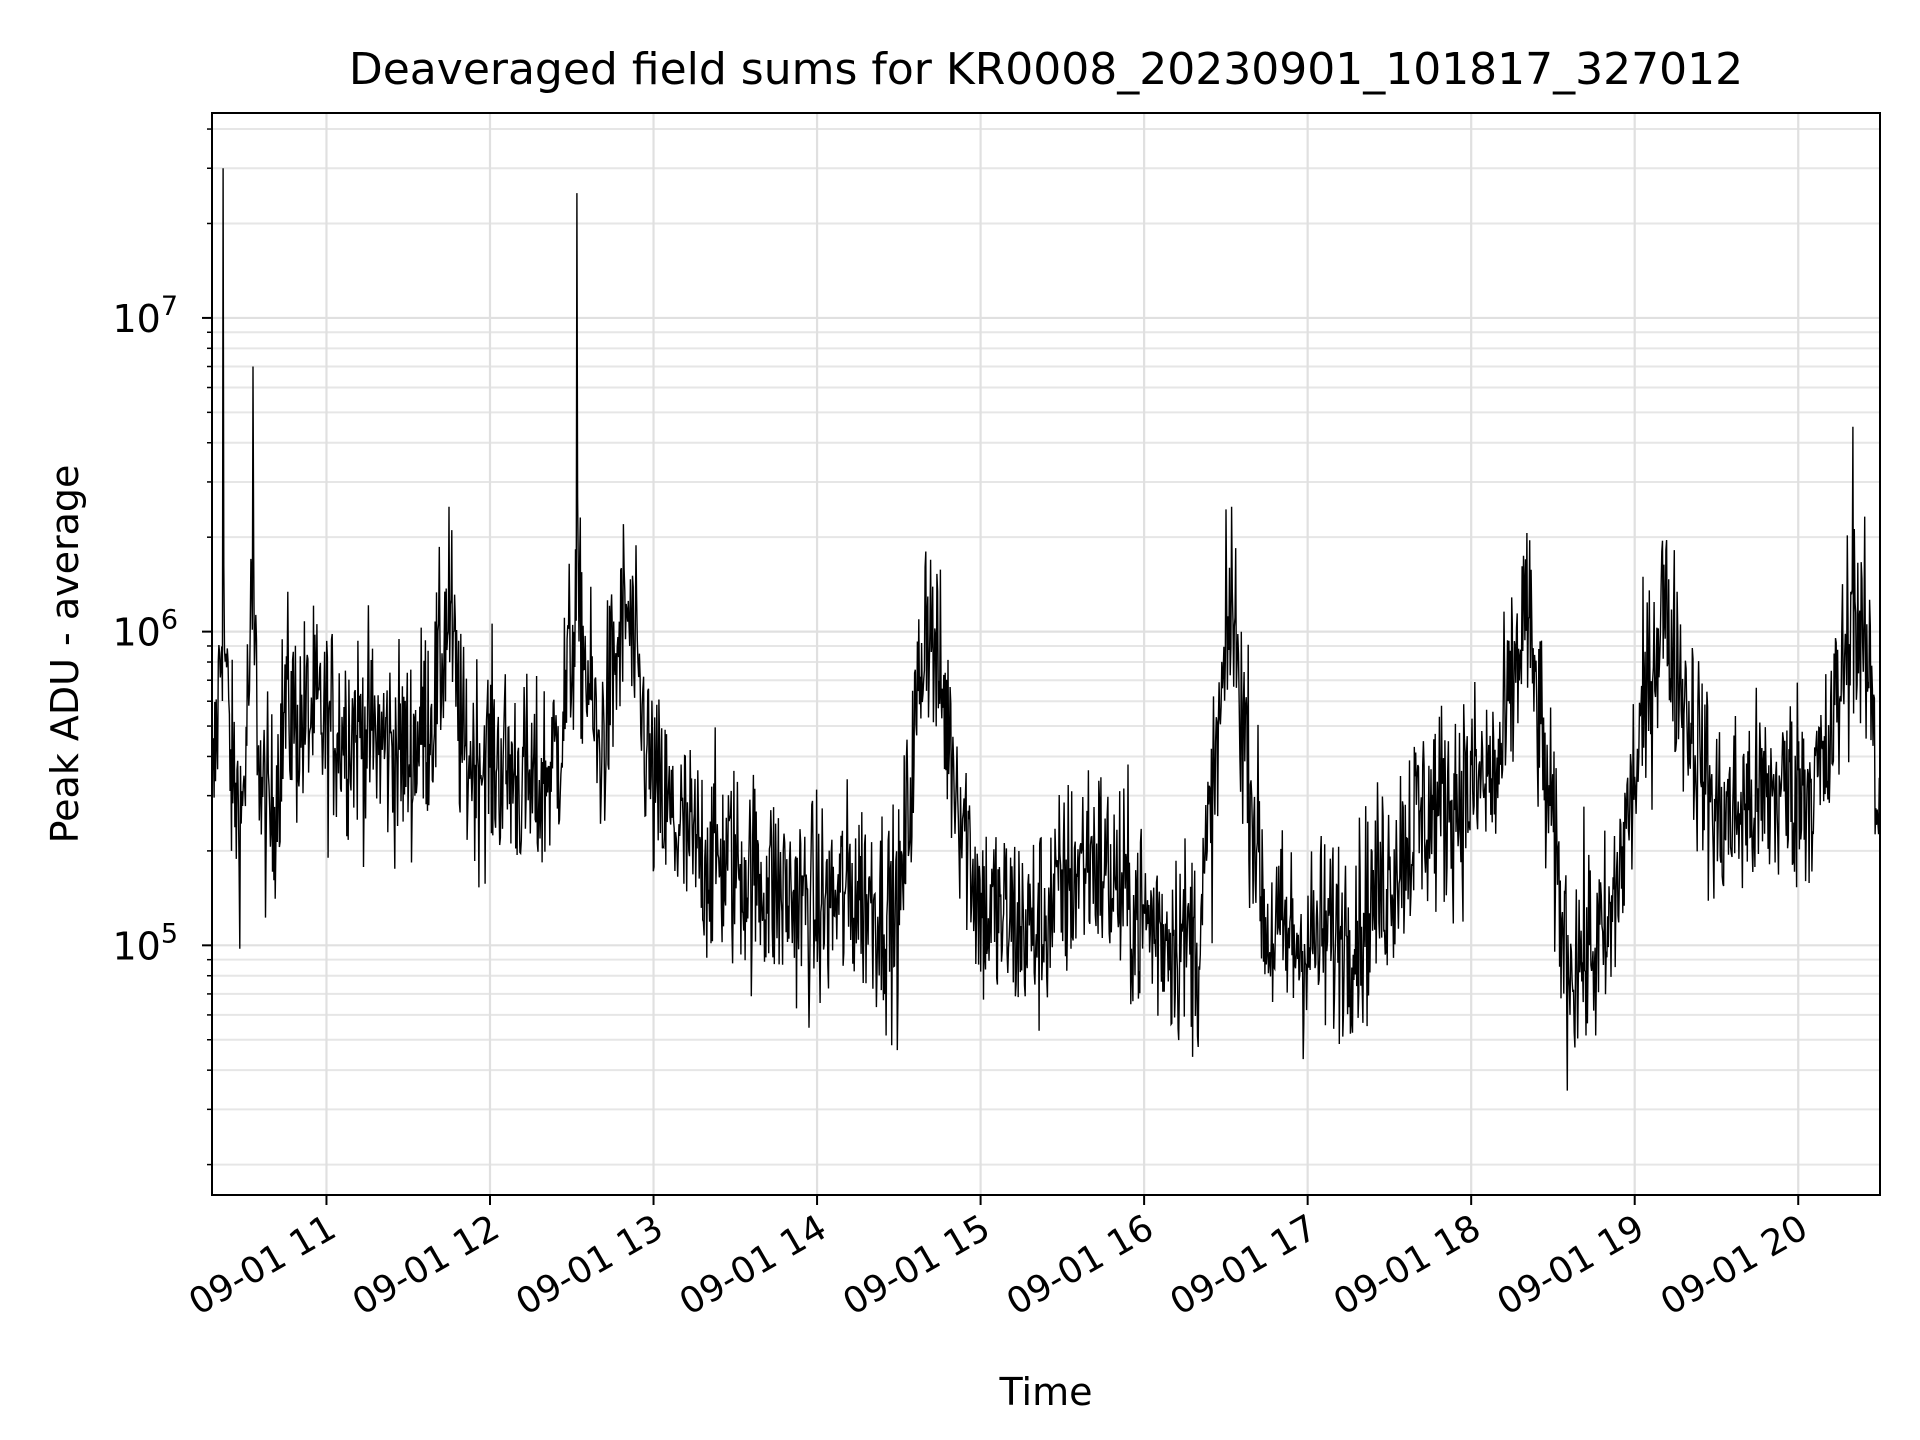 The height and width of the screenshot is (1440, 1920). I want to click on x-axis-label: Time, so click(1046, 1392).